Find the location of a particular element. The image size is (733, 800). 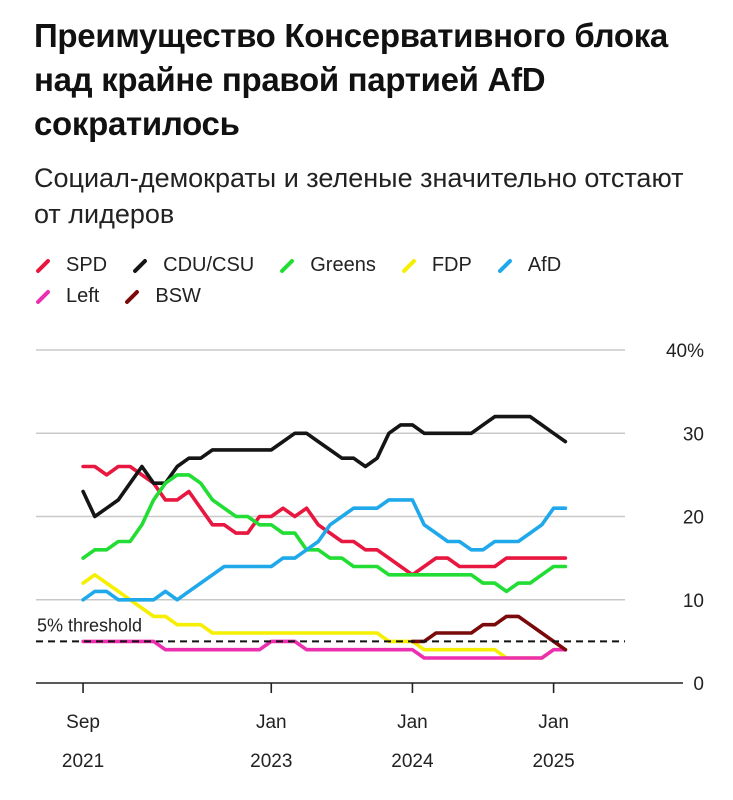

y-tick-label-30: 30 is located at coordinates (693, 434).